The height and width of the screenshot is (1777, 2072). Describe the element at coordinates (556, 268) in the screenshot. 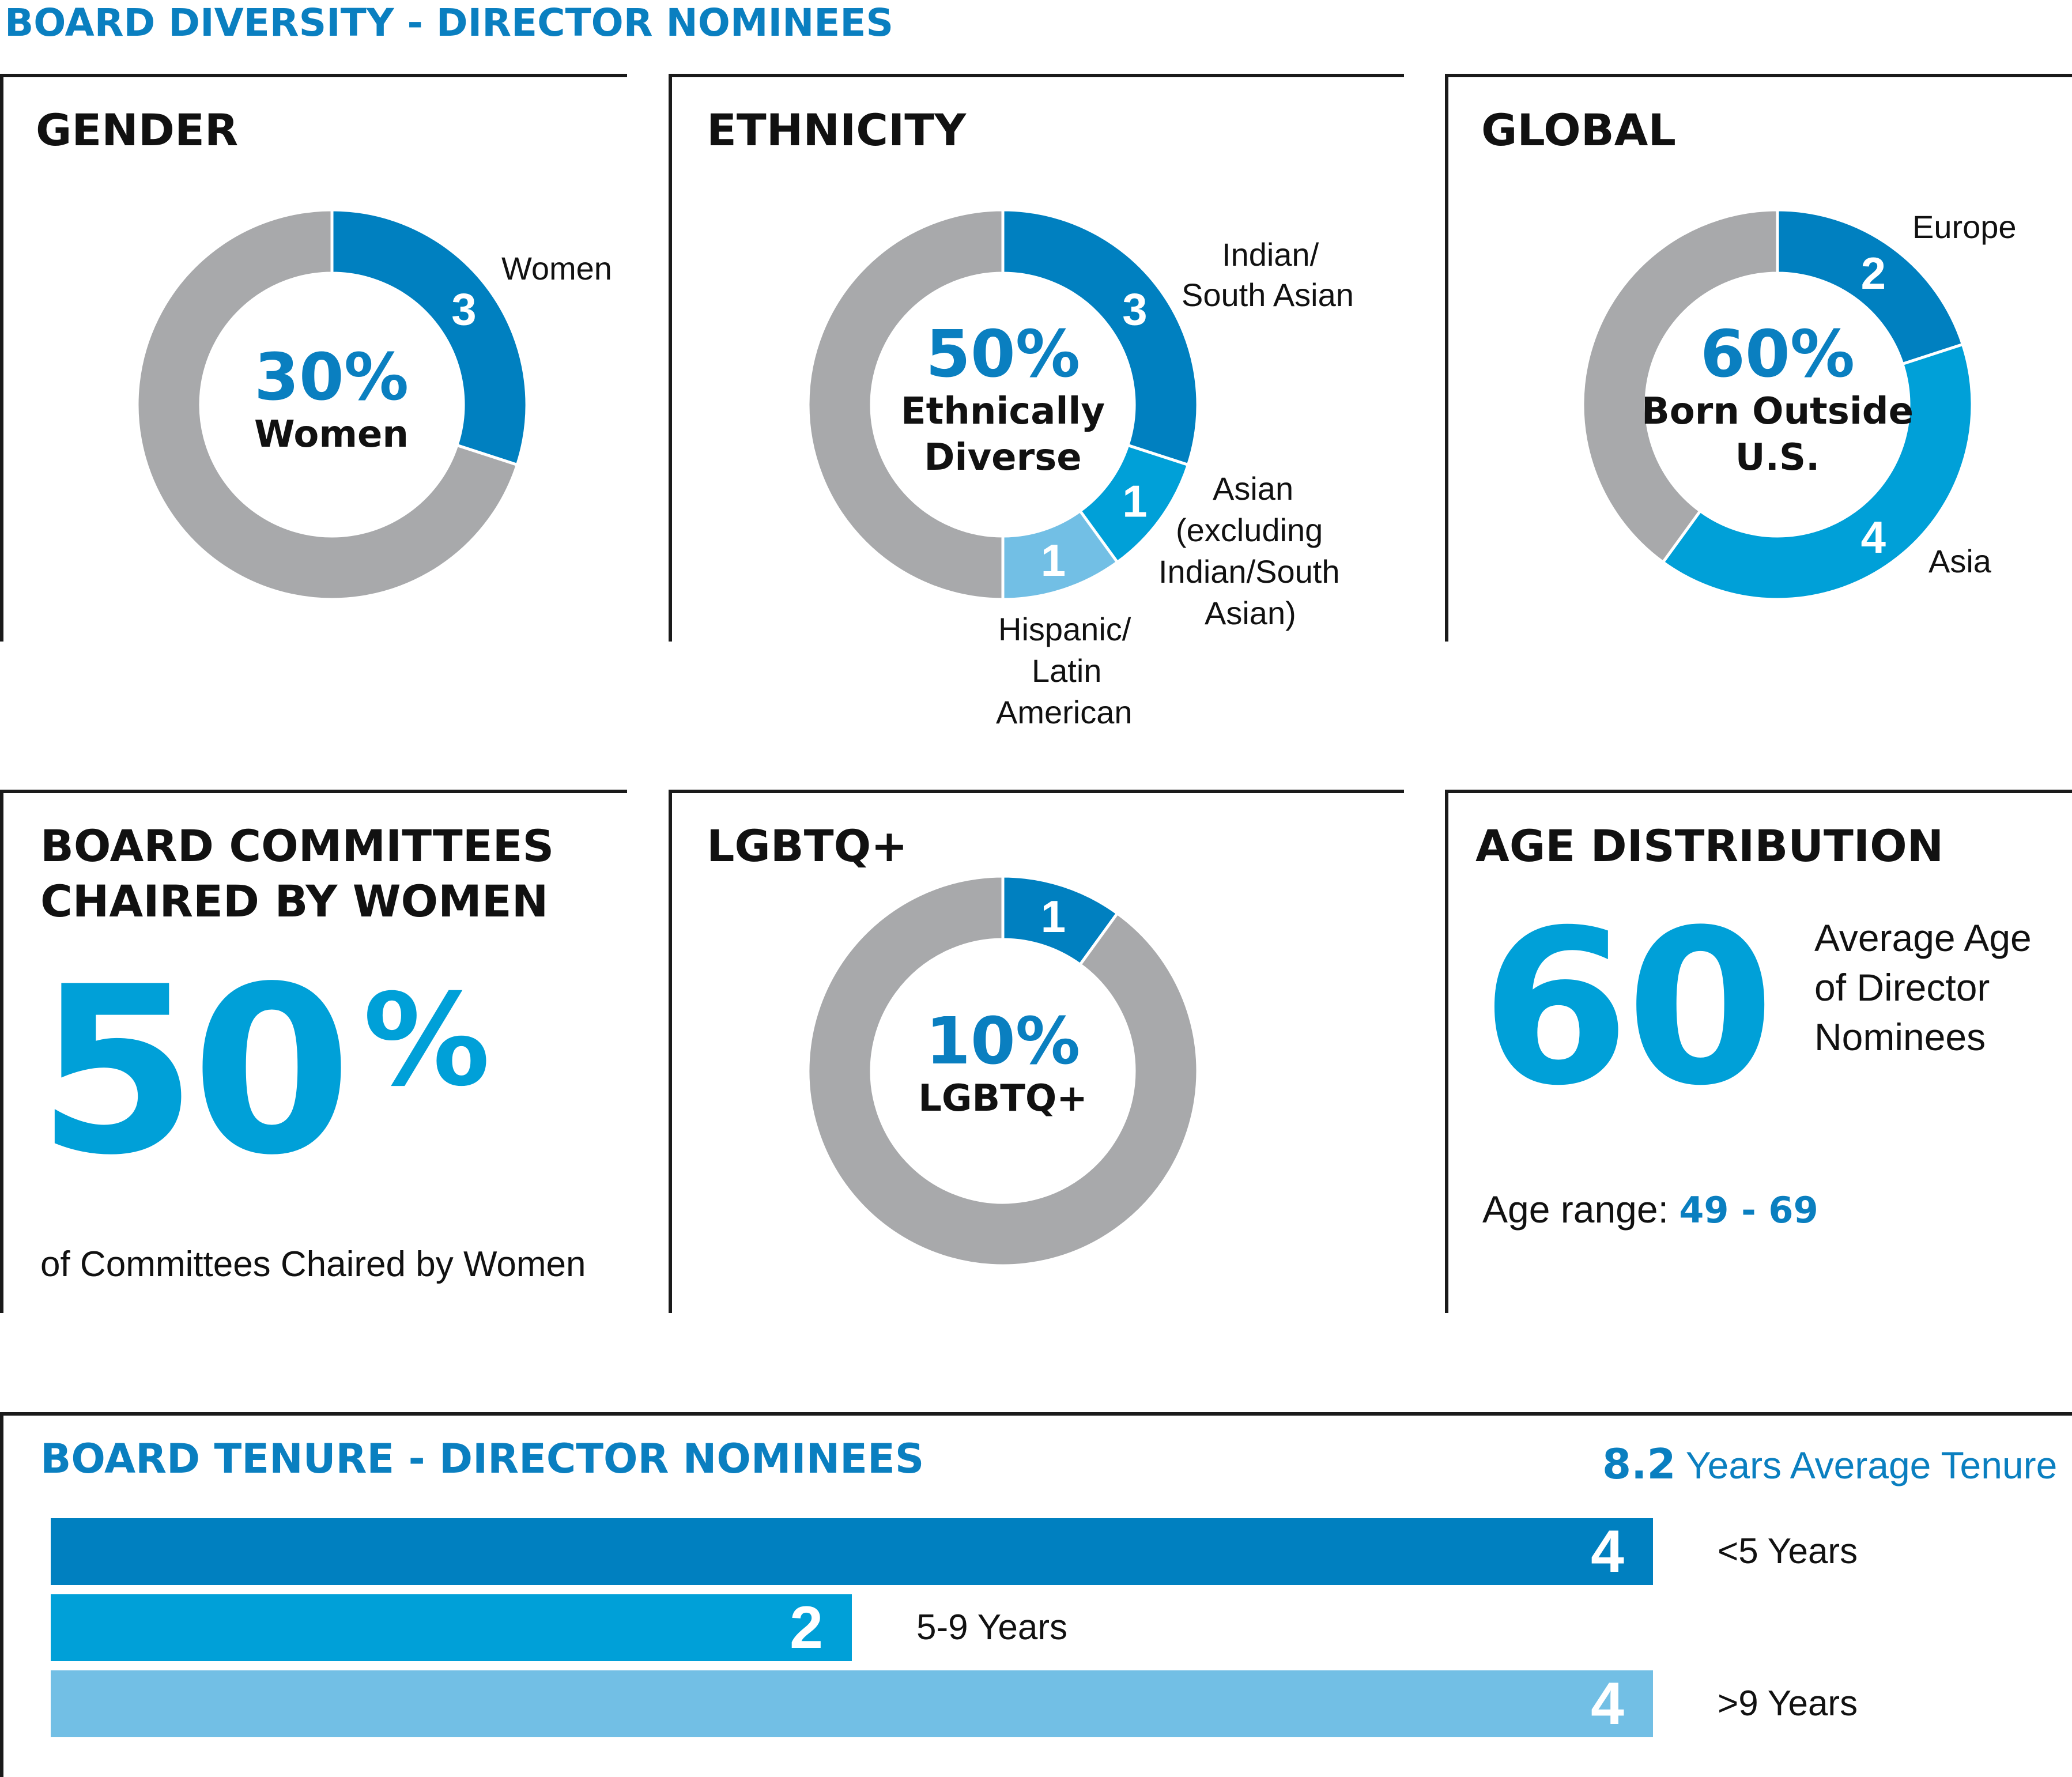

I see `gender-label-women: Women` at that location.